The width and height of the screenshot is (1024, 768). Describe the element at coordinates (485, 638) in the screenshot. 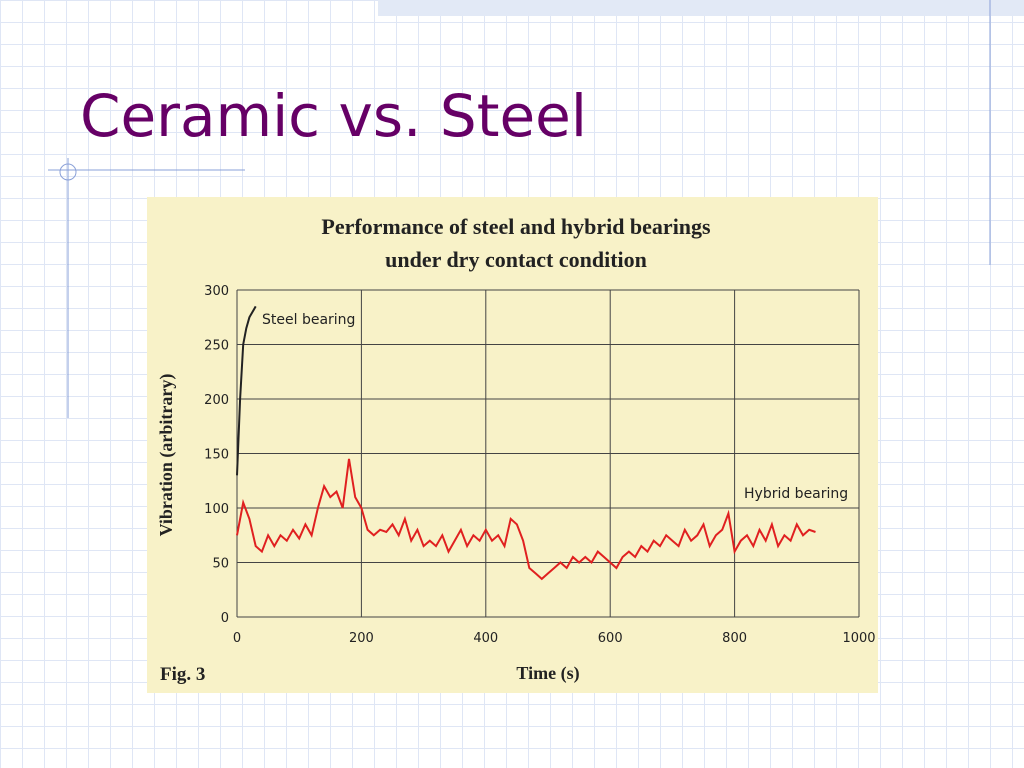

I see `x-tick-label: 400` at that location.